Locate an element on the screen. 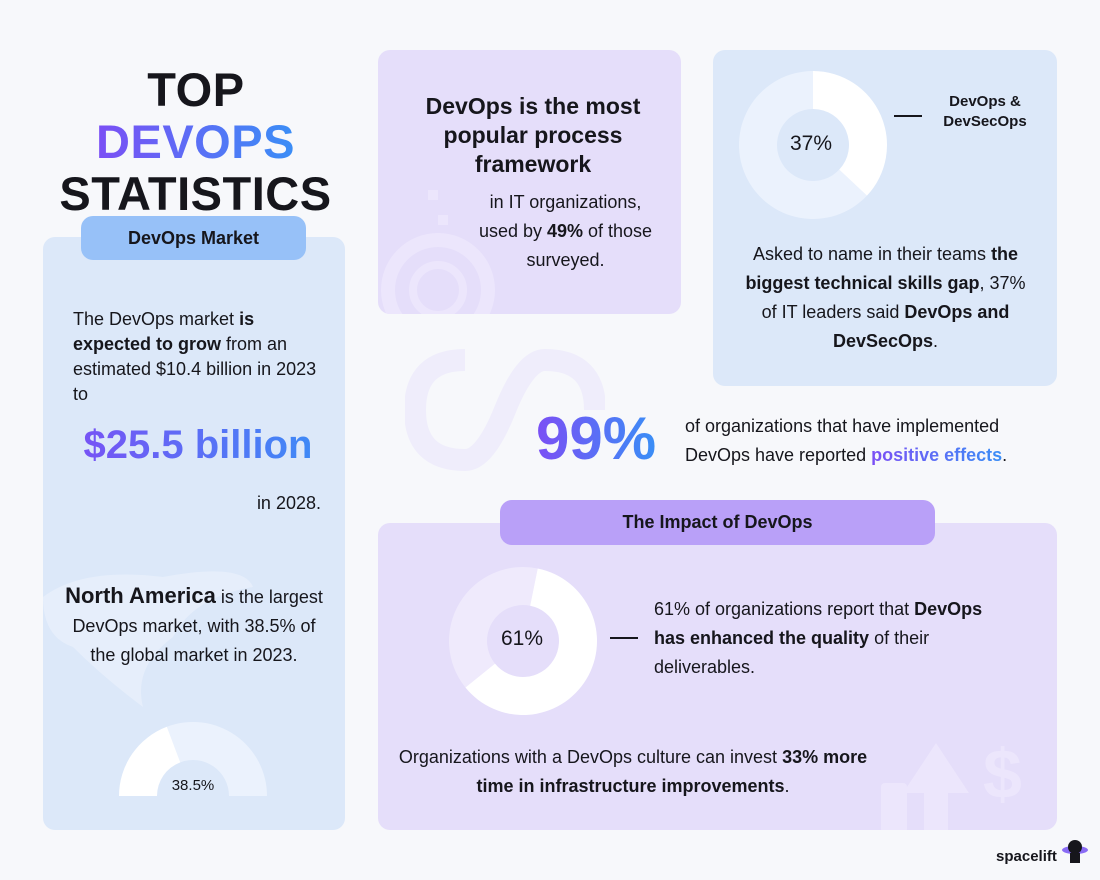 Image resolution: width=1100 pixels, height=880 pixels. market-share-gauge is located at coordinates (193, 759).